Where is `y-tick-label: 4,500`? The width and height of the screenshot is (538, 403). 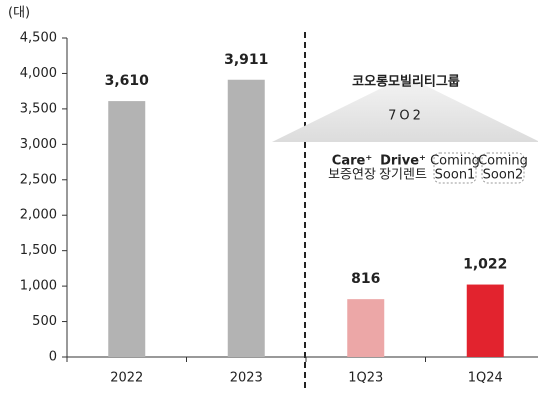 y-tick-label: 4,500 is located at coordinates (38, 38).